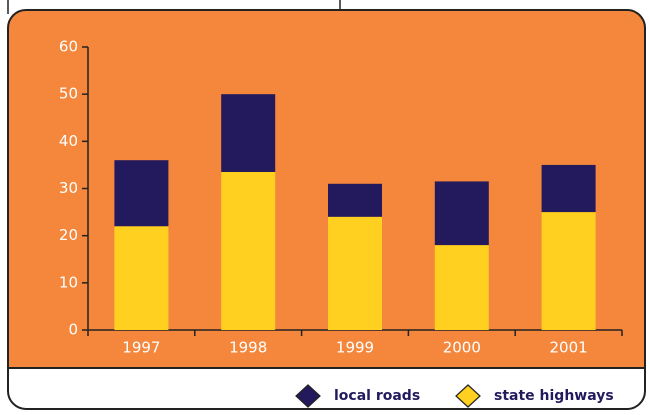 The image size is (650, 415). I want to click on y-tick-label: 10, so click(68, 282).